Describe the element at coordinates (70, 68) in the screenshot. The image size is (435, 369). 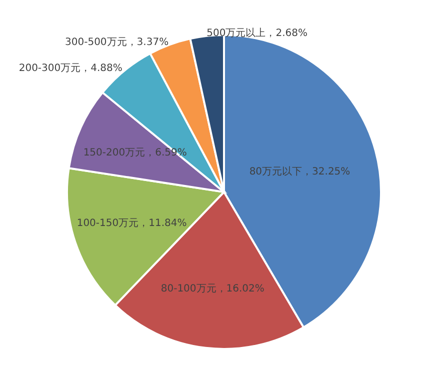
I see `slice-label: 200-300万元，4.88%` at that location.